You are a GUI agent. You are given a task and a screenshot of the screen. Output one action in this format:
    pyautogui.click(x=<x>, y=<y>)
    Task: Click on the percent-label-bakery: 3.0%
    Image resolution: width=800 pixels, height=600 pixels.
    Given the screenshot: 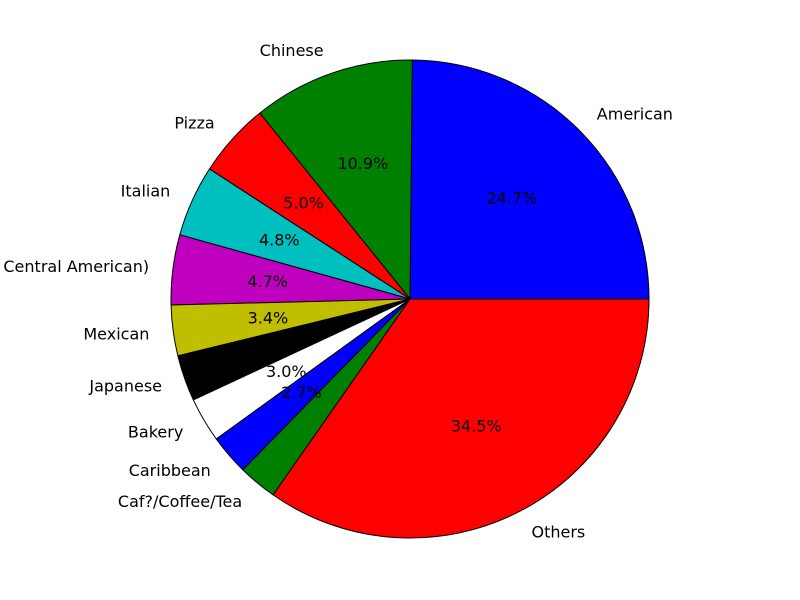 What is the action you would take?
    pyautogui.click(x=286, y=371)
    